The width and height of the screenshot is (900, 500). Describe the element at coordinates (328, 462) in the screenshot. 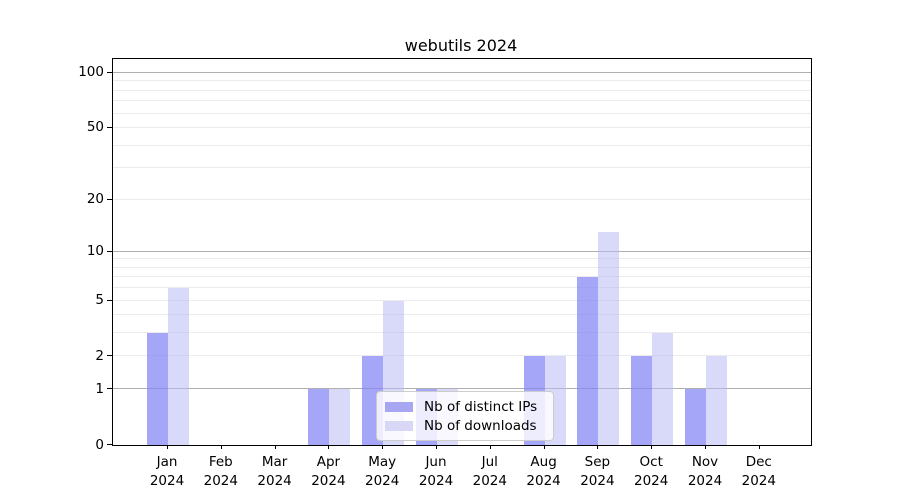

I see `x-tick-label-month: Apr` at that location.